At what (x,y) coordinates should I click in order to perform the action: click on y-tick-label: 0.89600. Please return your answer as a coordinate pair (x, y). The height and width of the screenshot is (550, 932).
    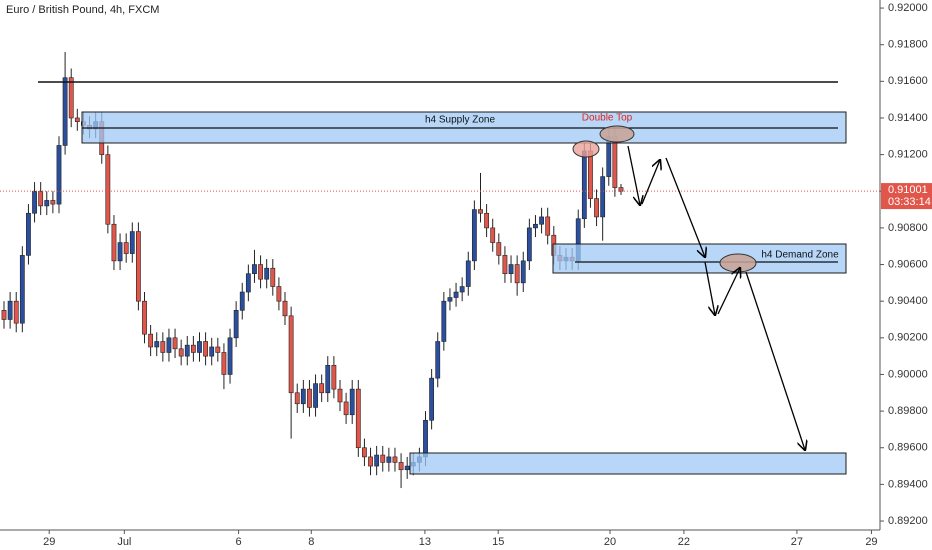
    Looking at the image, I should click on (908, 448).